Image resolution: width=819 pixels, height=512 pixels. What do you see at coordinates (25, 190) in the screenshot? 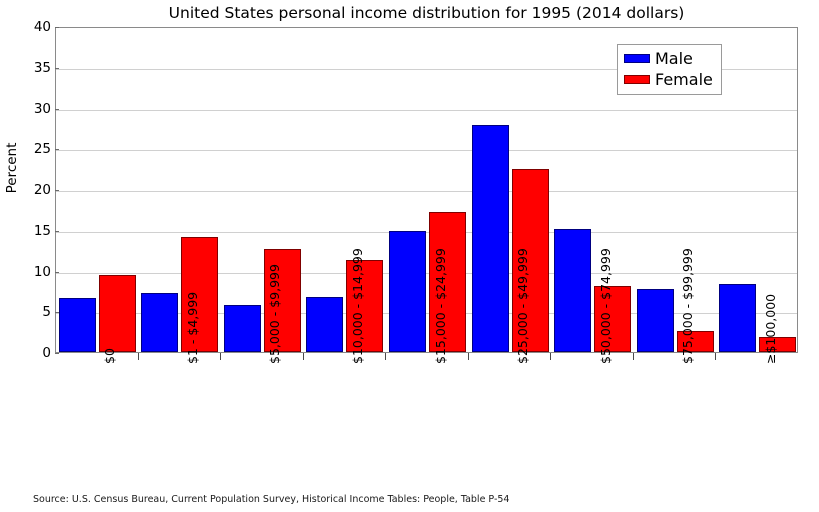
I see `y-axis-tick-labels: 0 5 10 15 20 25 30 35 40` at bounding box center [25, 190].